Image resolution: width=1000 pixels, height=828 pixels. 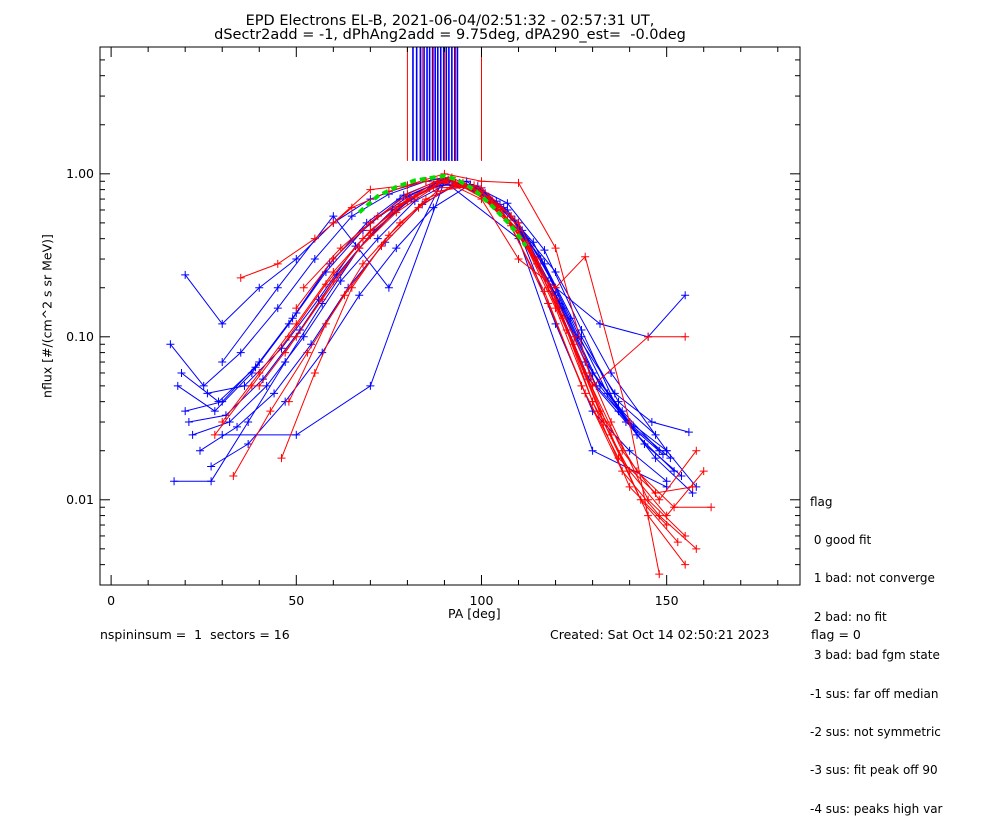 I want to click on x-tick-label: 100, so click(x=482, y=600).